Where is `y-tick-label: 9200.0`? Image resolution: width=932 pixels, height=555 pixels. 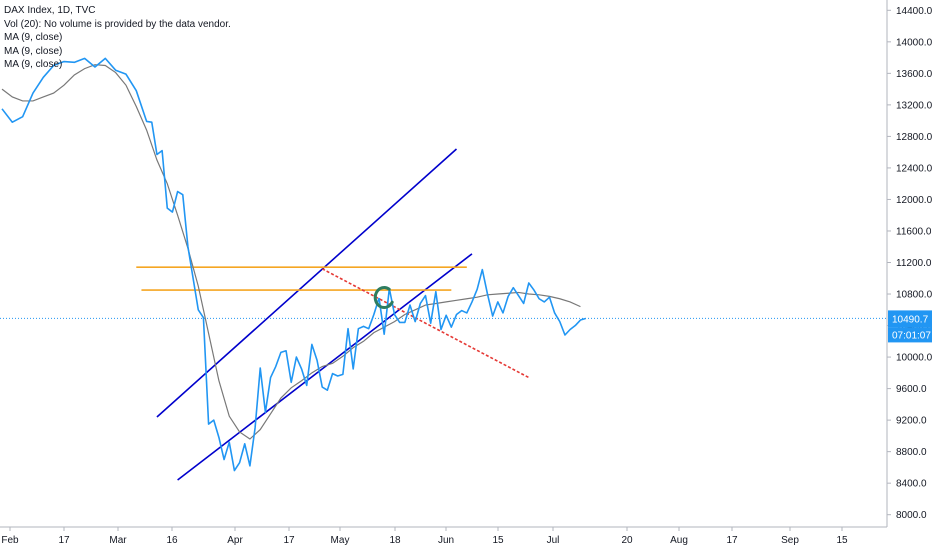 y-tick-label: 9200.0 is located at coordinates (911, 421).